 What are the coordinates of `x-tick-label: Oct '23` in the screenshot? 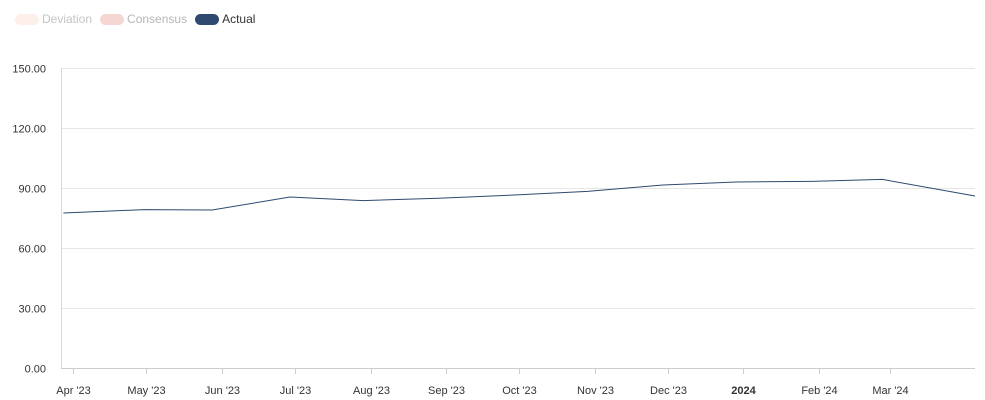 It's located at (519, 391).